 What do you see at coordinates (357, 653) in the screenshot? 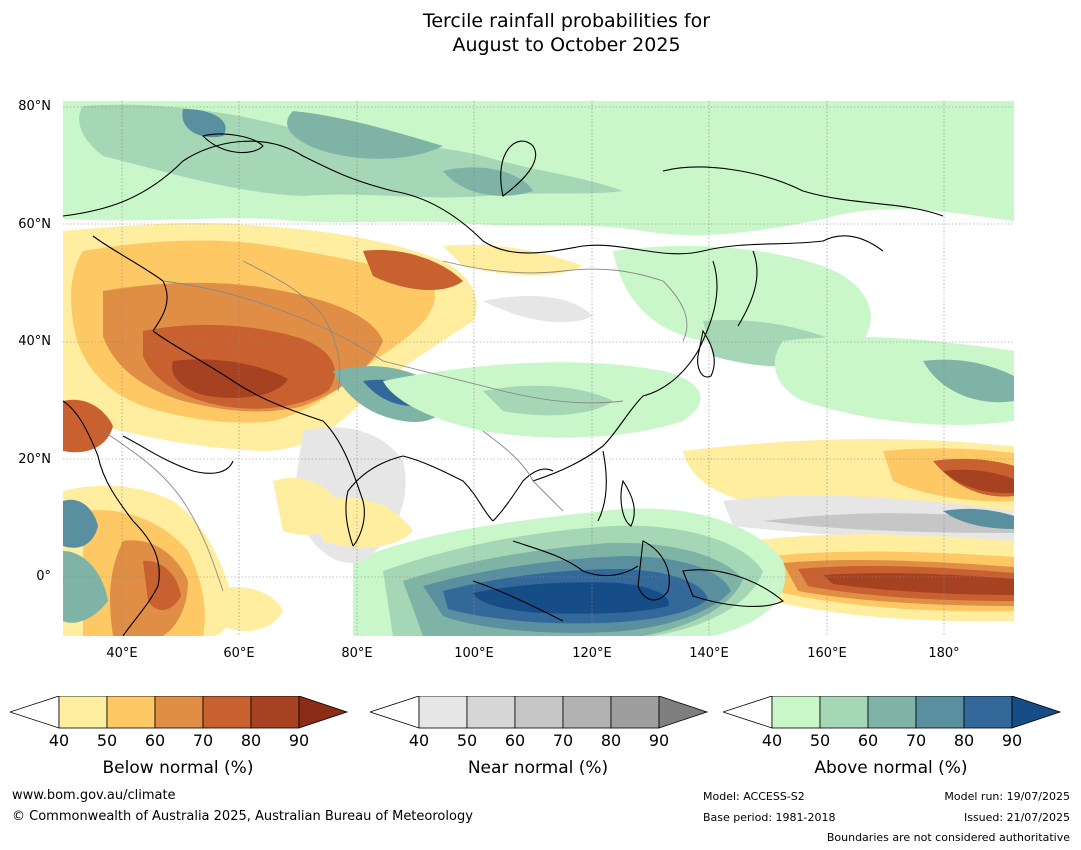
I see `lon-label-80e: 80°E` at bounding box center [357, 653].